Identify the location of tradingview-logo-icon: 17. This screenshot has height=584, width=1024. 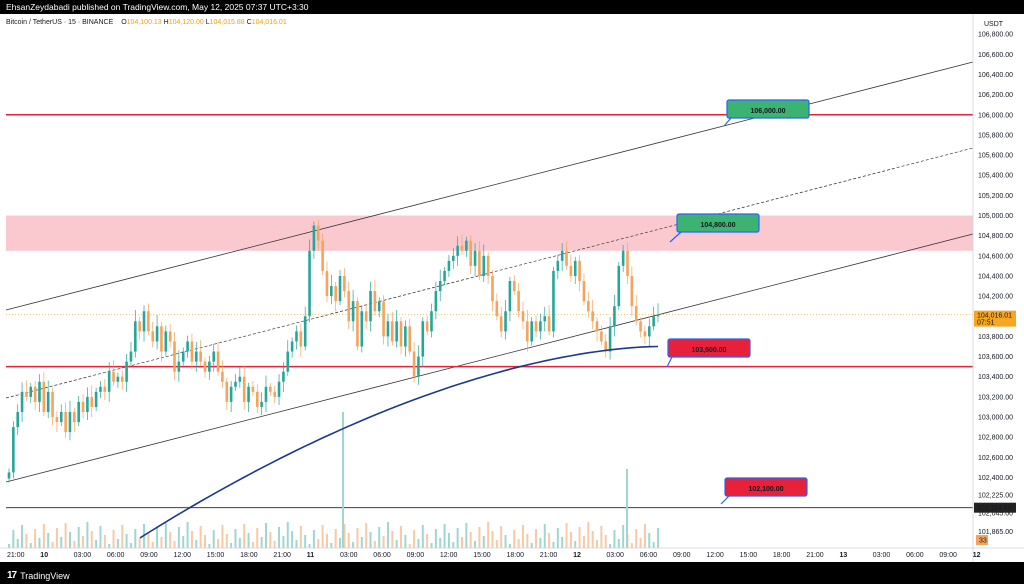
(12, 575).